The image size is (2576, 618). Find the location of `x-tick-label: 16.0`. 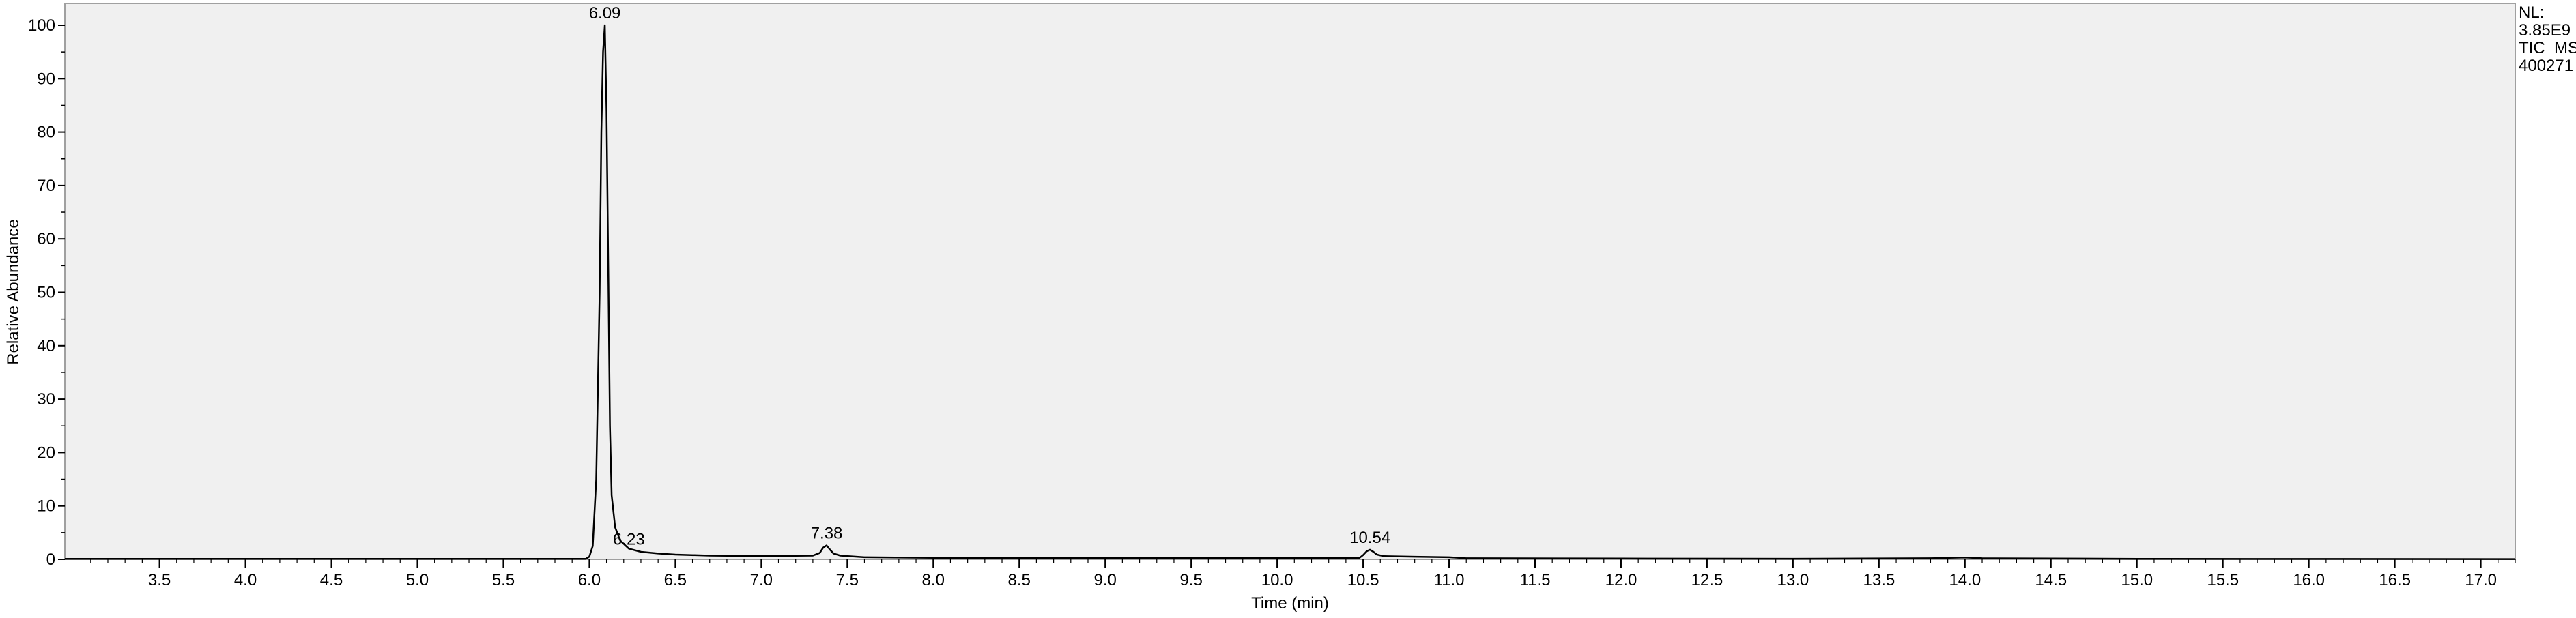

x-tick-label: 16.0 is located at coordinates (2309, 580).